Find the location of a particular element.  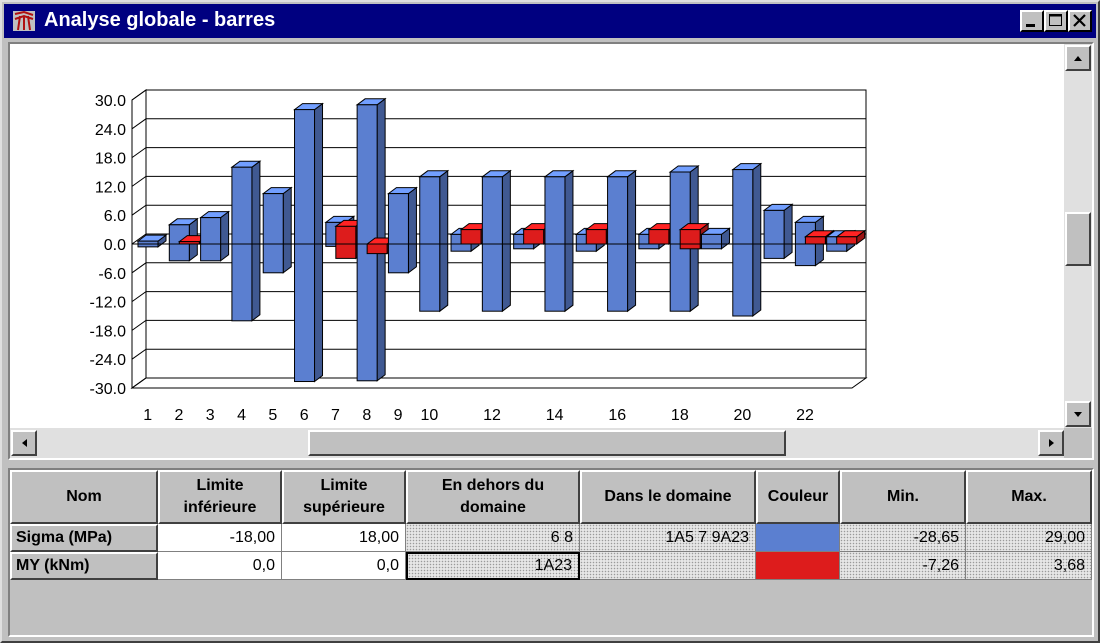

max-value-cell: 29,00 is located at coordinates (1029, 538).